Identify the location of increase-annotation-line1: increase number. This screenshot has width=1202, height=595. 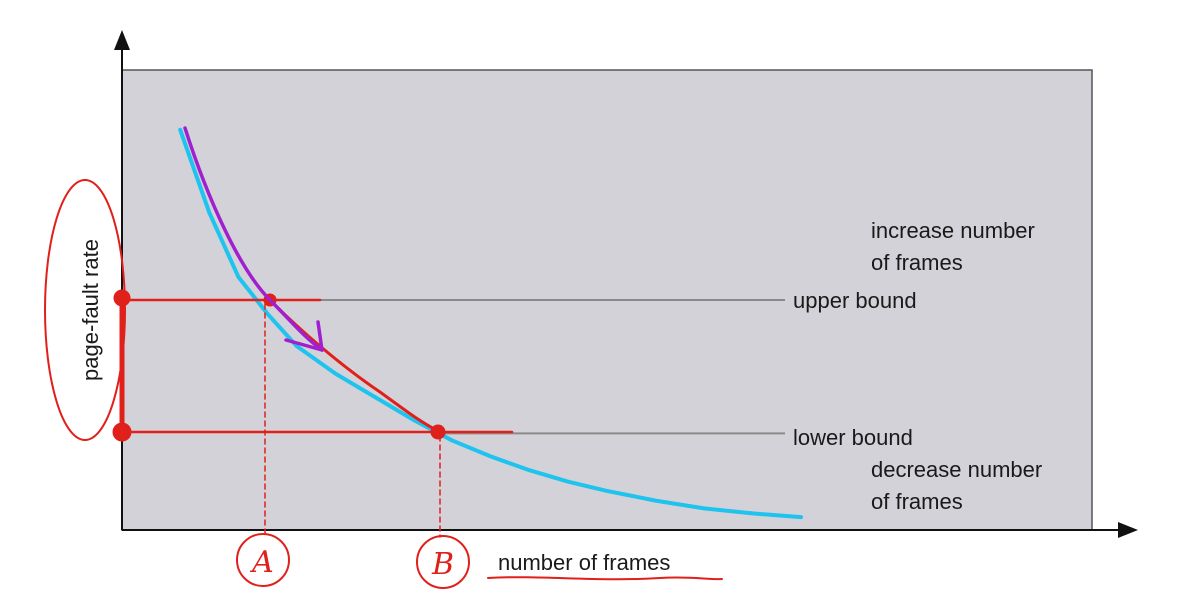
(953, 230).